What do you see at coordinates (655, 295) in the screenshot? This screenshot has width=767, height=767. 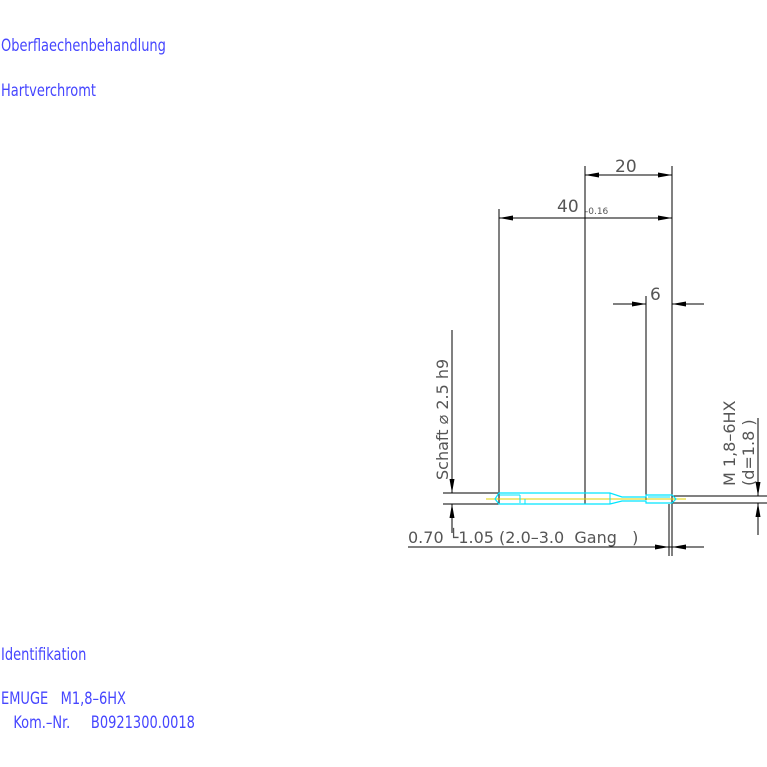 I see `dim-6: 6` at bounding box center [655, 295].